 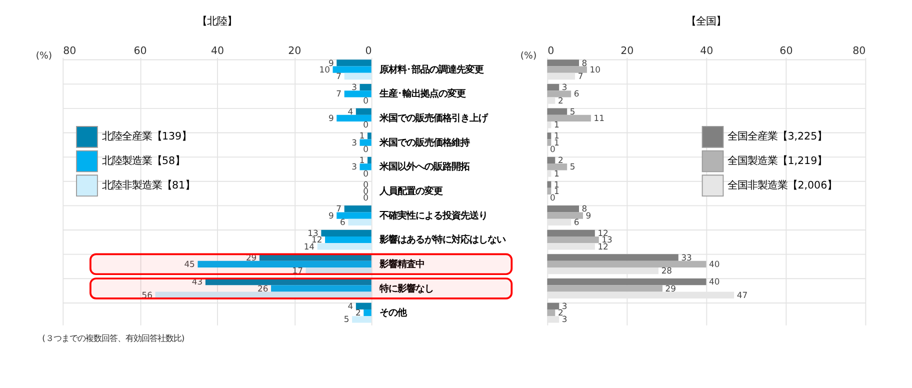 I want to click on data-label: 29, so click(x=670, y=288).